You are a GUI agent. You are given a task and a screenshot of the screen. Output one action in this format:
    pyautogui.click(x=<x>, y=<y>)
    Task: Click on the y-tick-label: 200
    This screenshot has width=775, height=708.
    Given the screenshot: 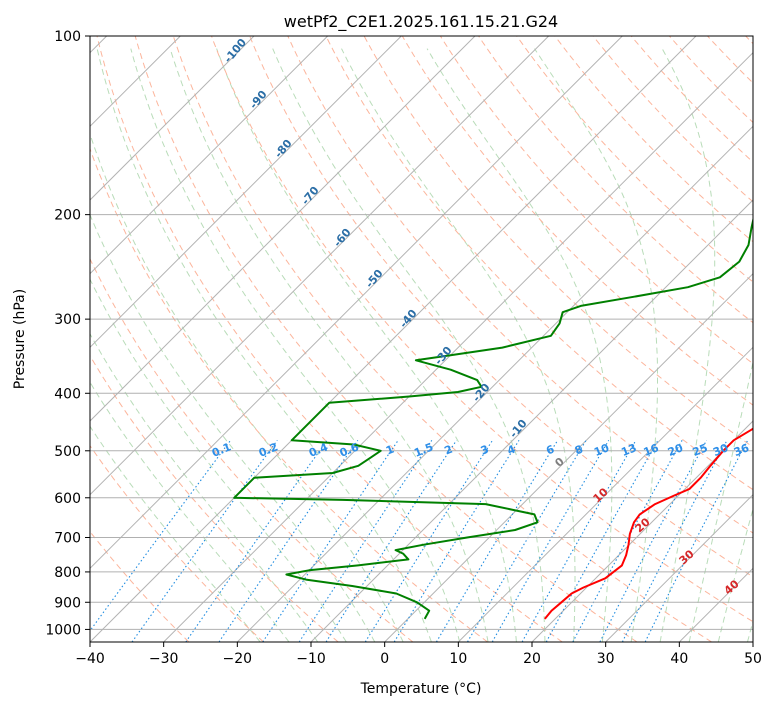 What is the action you would take?
    pyautogui.click(x=67, y=216)
    